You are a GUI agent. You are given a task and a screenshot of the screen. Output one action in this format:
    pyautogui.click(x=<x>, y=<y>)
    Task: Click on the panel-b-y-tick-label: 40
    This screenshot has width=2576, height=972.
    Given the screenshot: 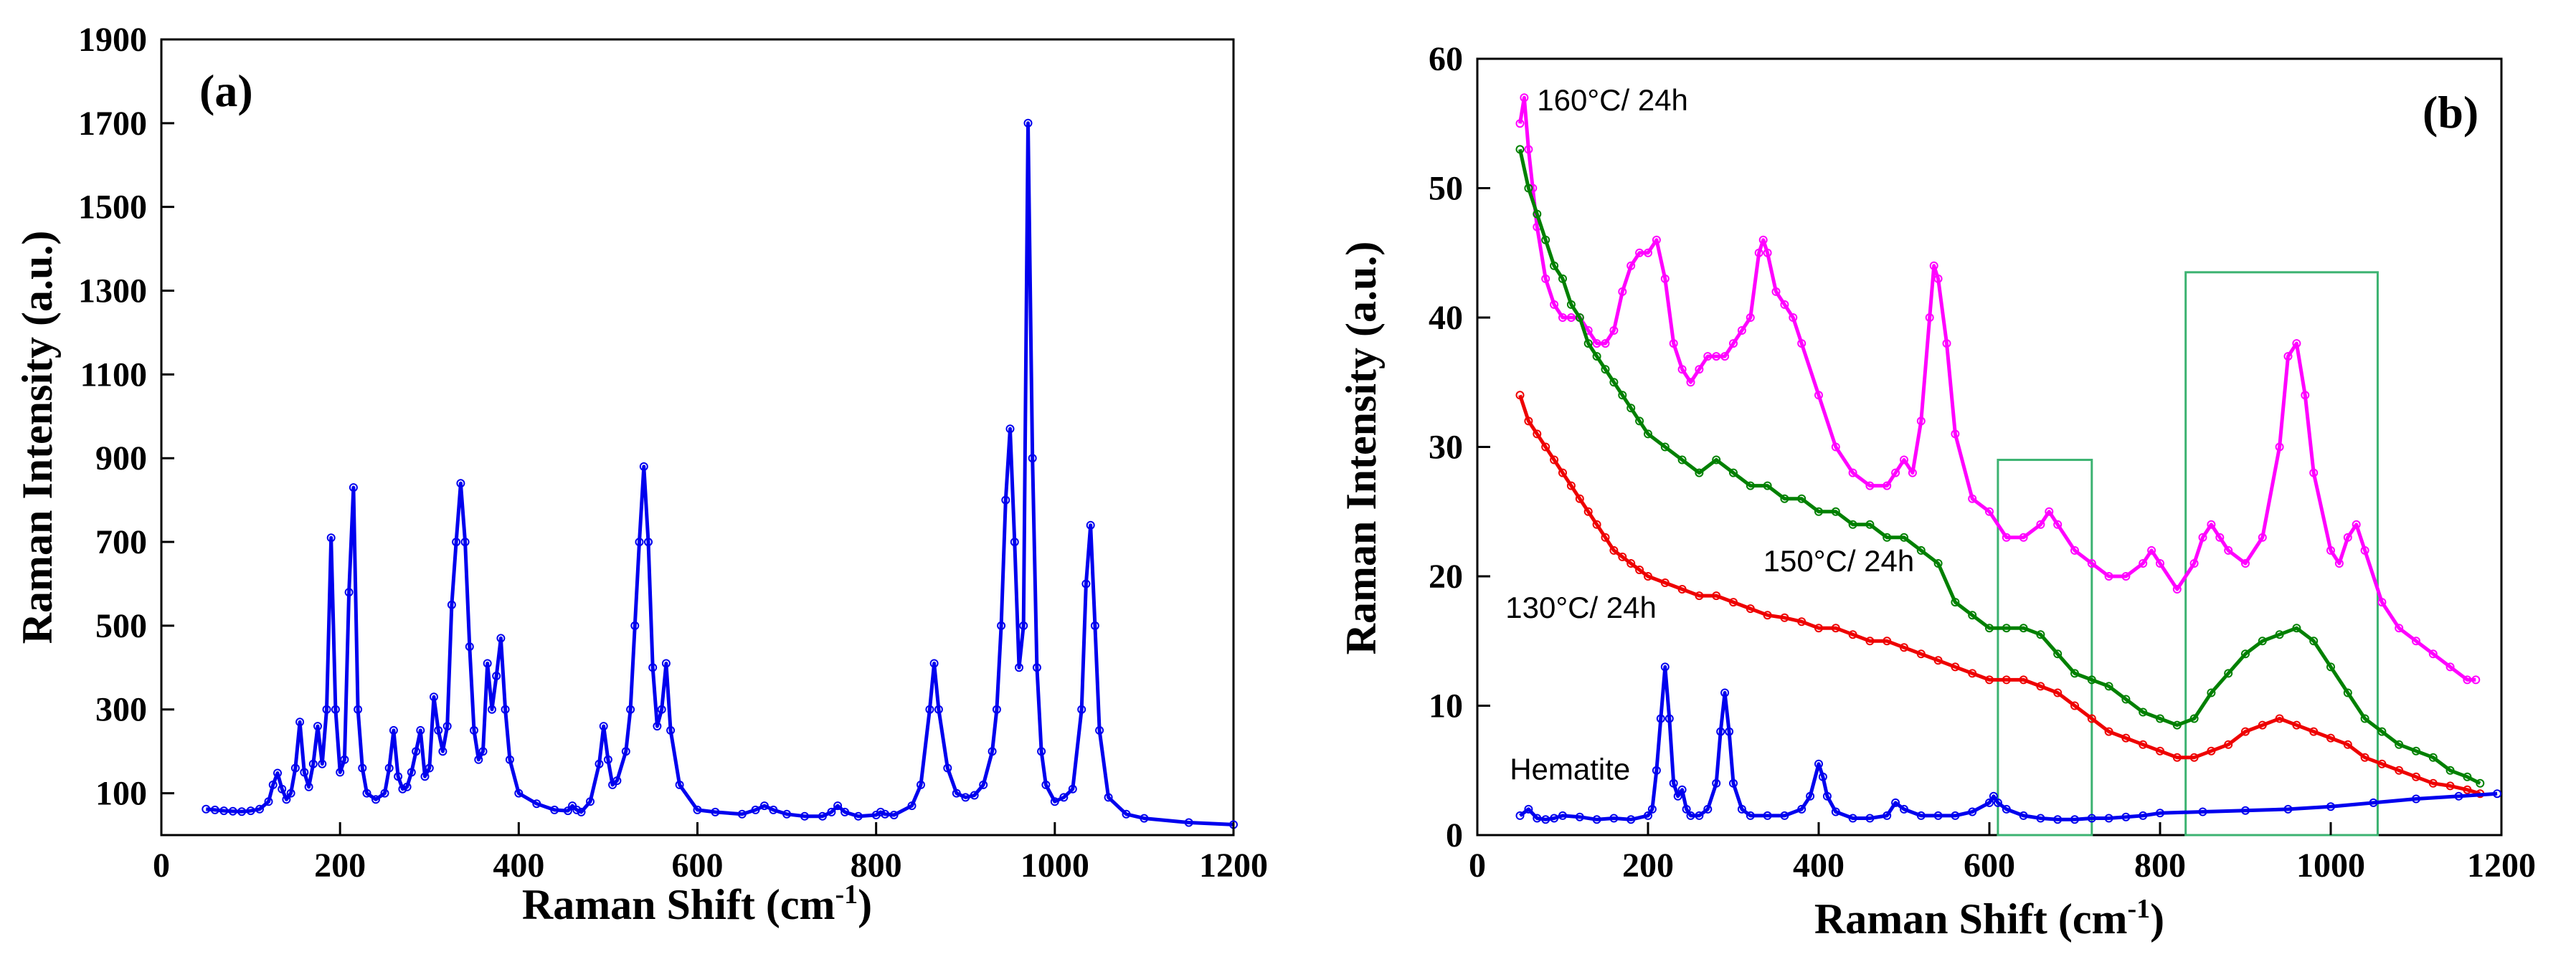 What is the action you would take?
    pyautogui.click(x=1446, y=318)
    